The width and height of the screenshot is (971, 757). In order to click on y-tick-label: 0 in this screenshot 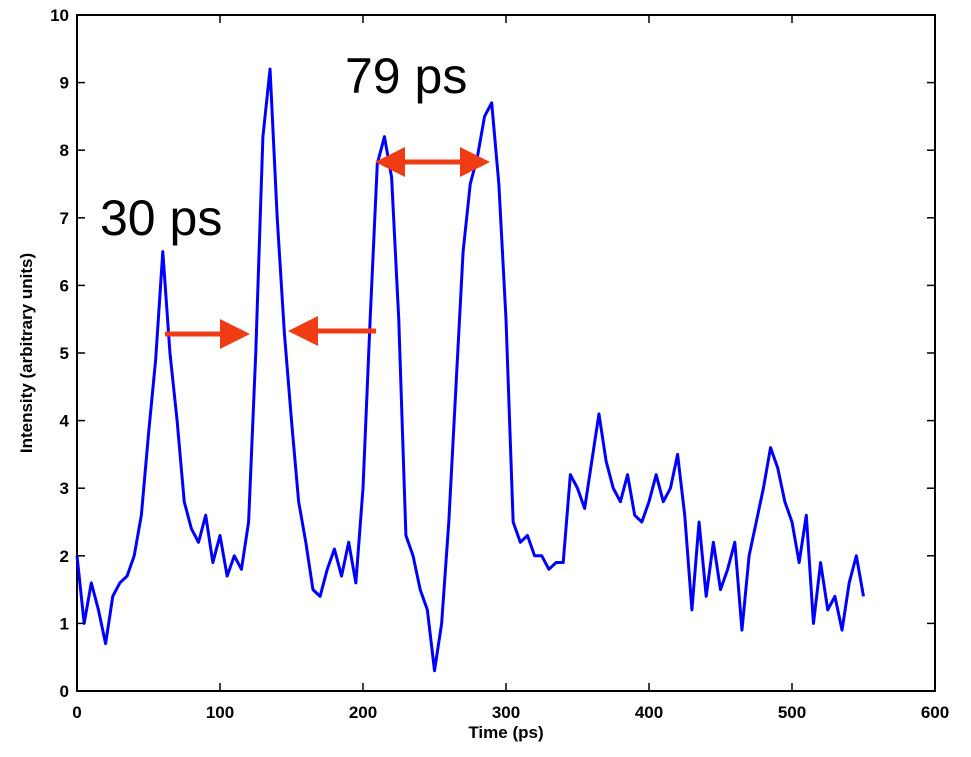, I will do `click(64, 691)`.